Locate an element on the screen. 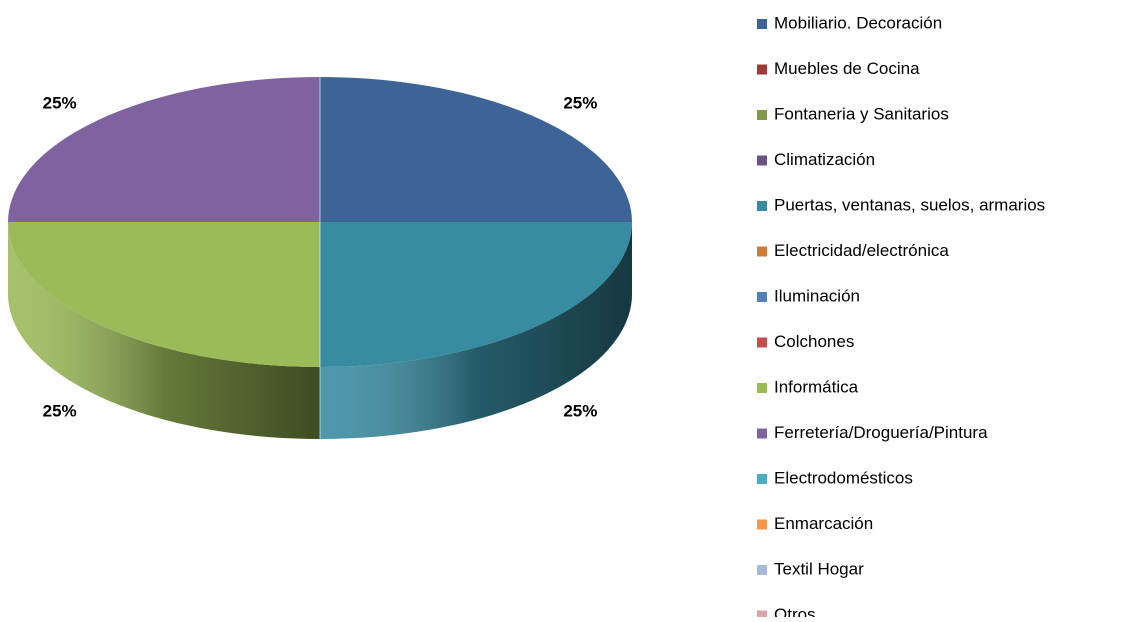  legend-label: Muebles de Cocina is located at coordinates (847, 68).